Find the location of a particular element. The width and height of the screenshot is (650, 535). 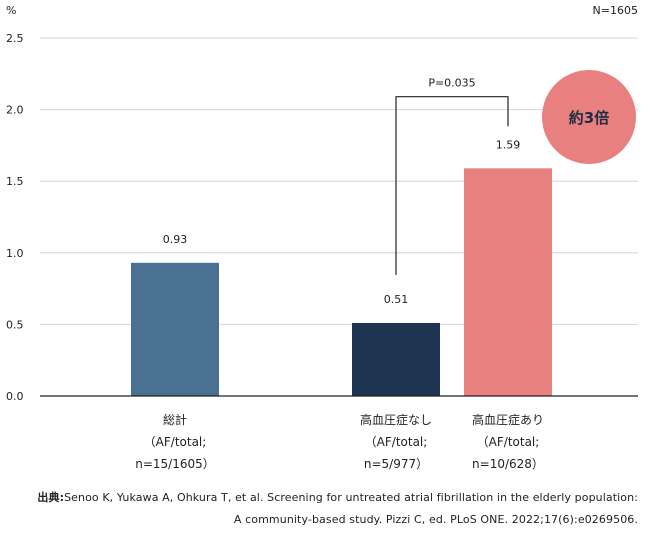

category-label: n=15/1605） is located at coordinates (175, 464).